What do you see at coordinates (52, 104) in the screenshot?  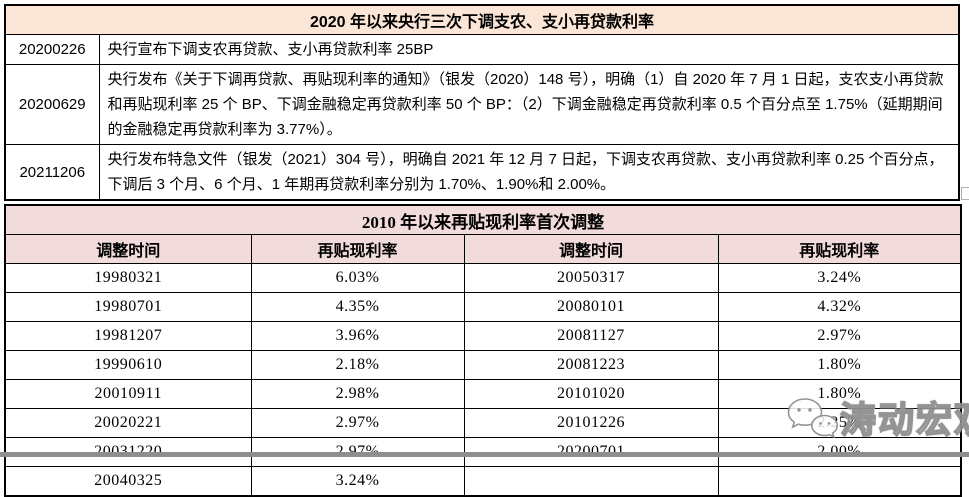 I see `date-cell: 20200629` at bounding box center [52, 104].